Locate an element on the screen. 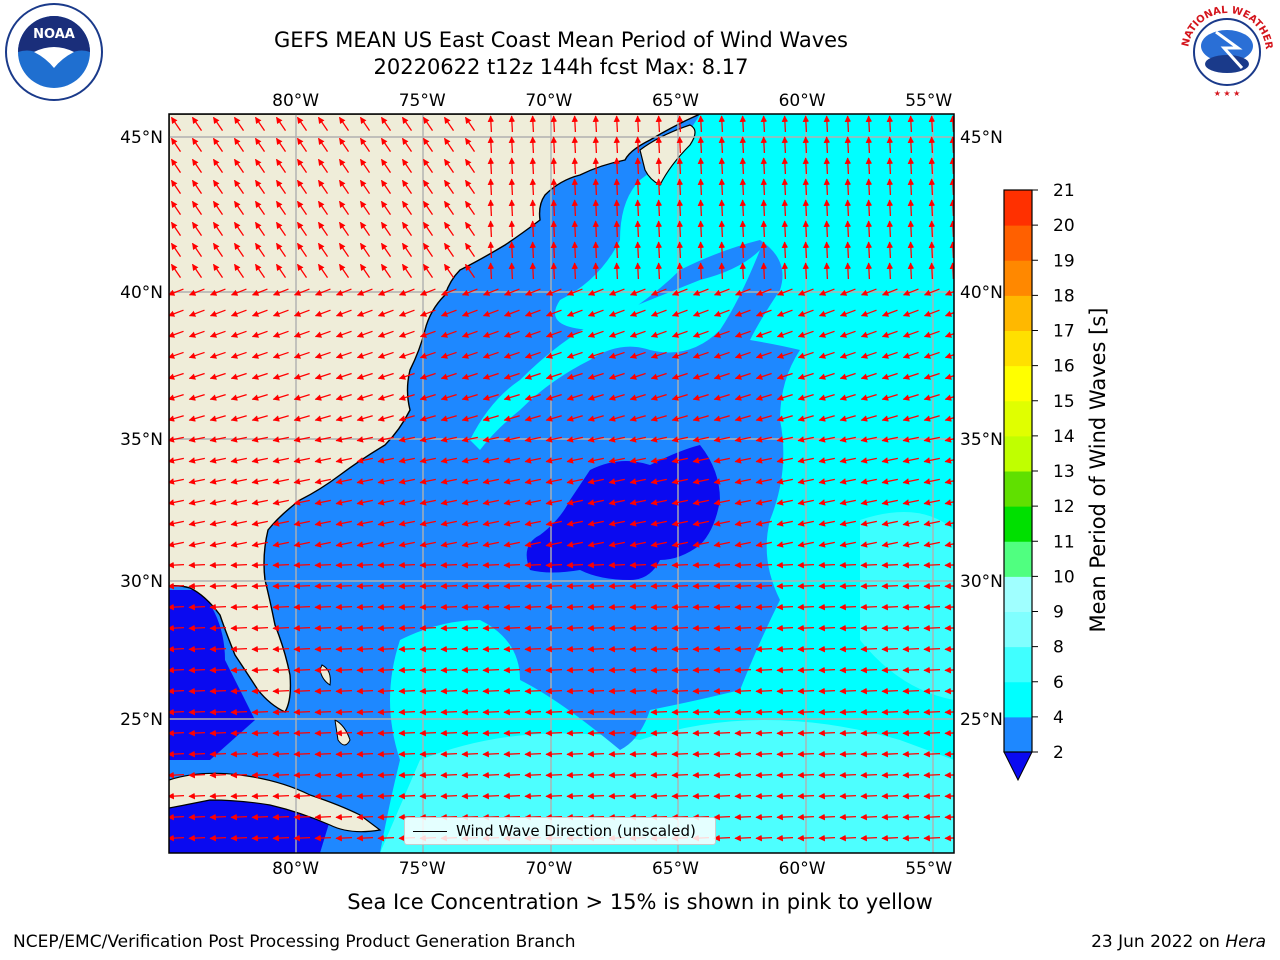  noaa-logo: NOAA is located at coordinates (54, 52).